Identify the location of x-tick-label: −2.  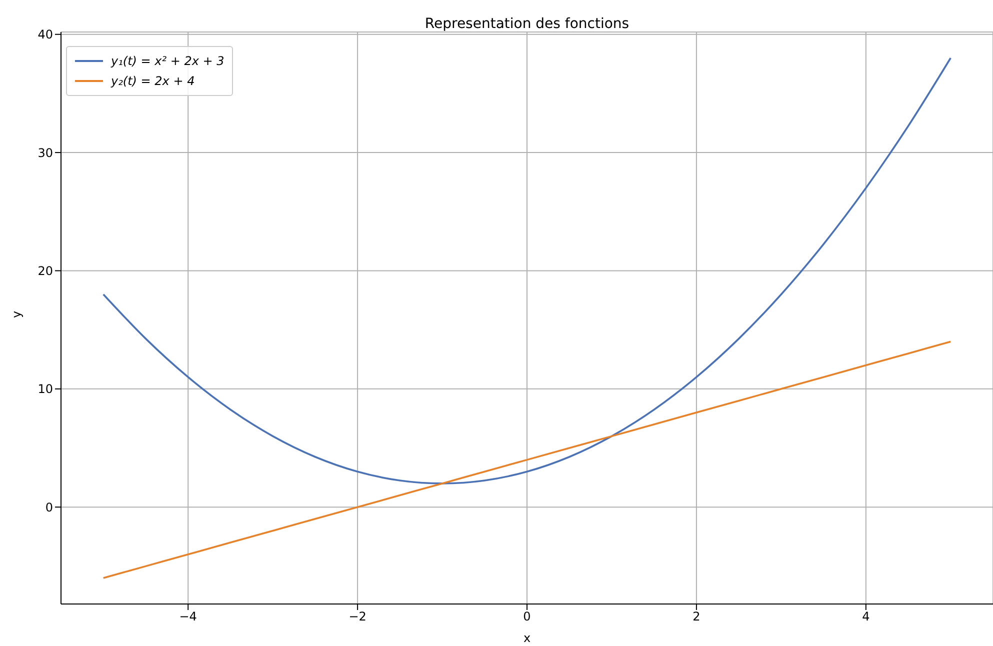
(357, 617).